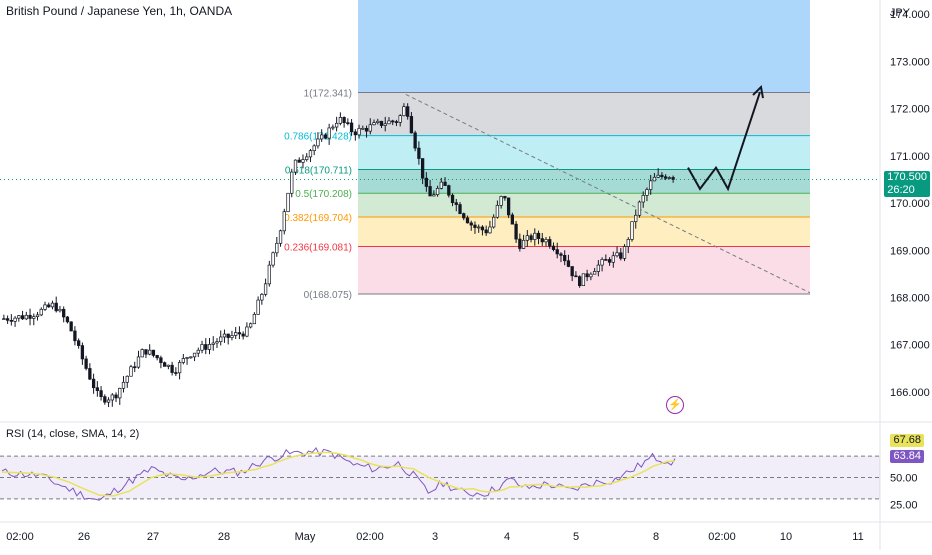  What do you see at coordinates (675, 405) in the screenshot?
I see `lightning-icon: ⚡` at bounding box center [675, 405].